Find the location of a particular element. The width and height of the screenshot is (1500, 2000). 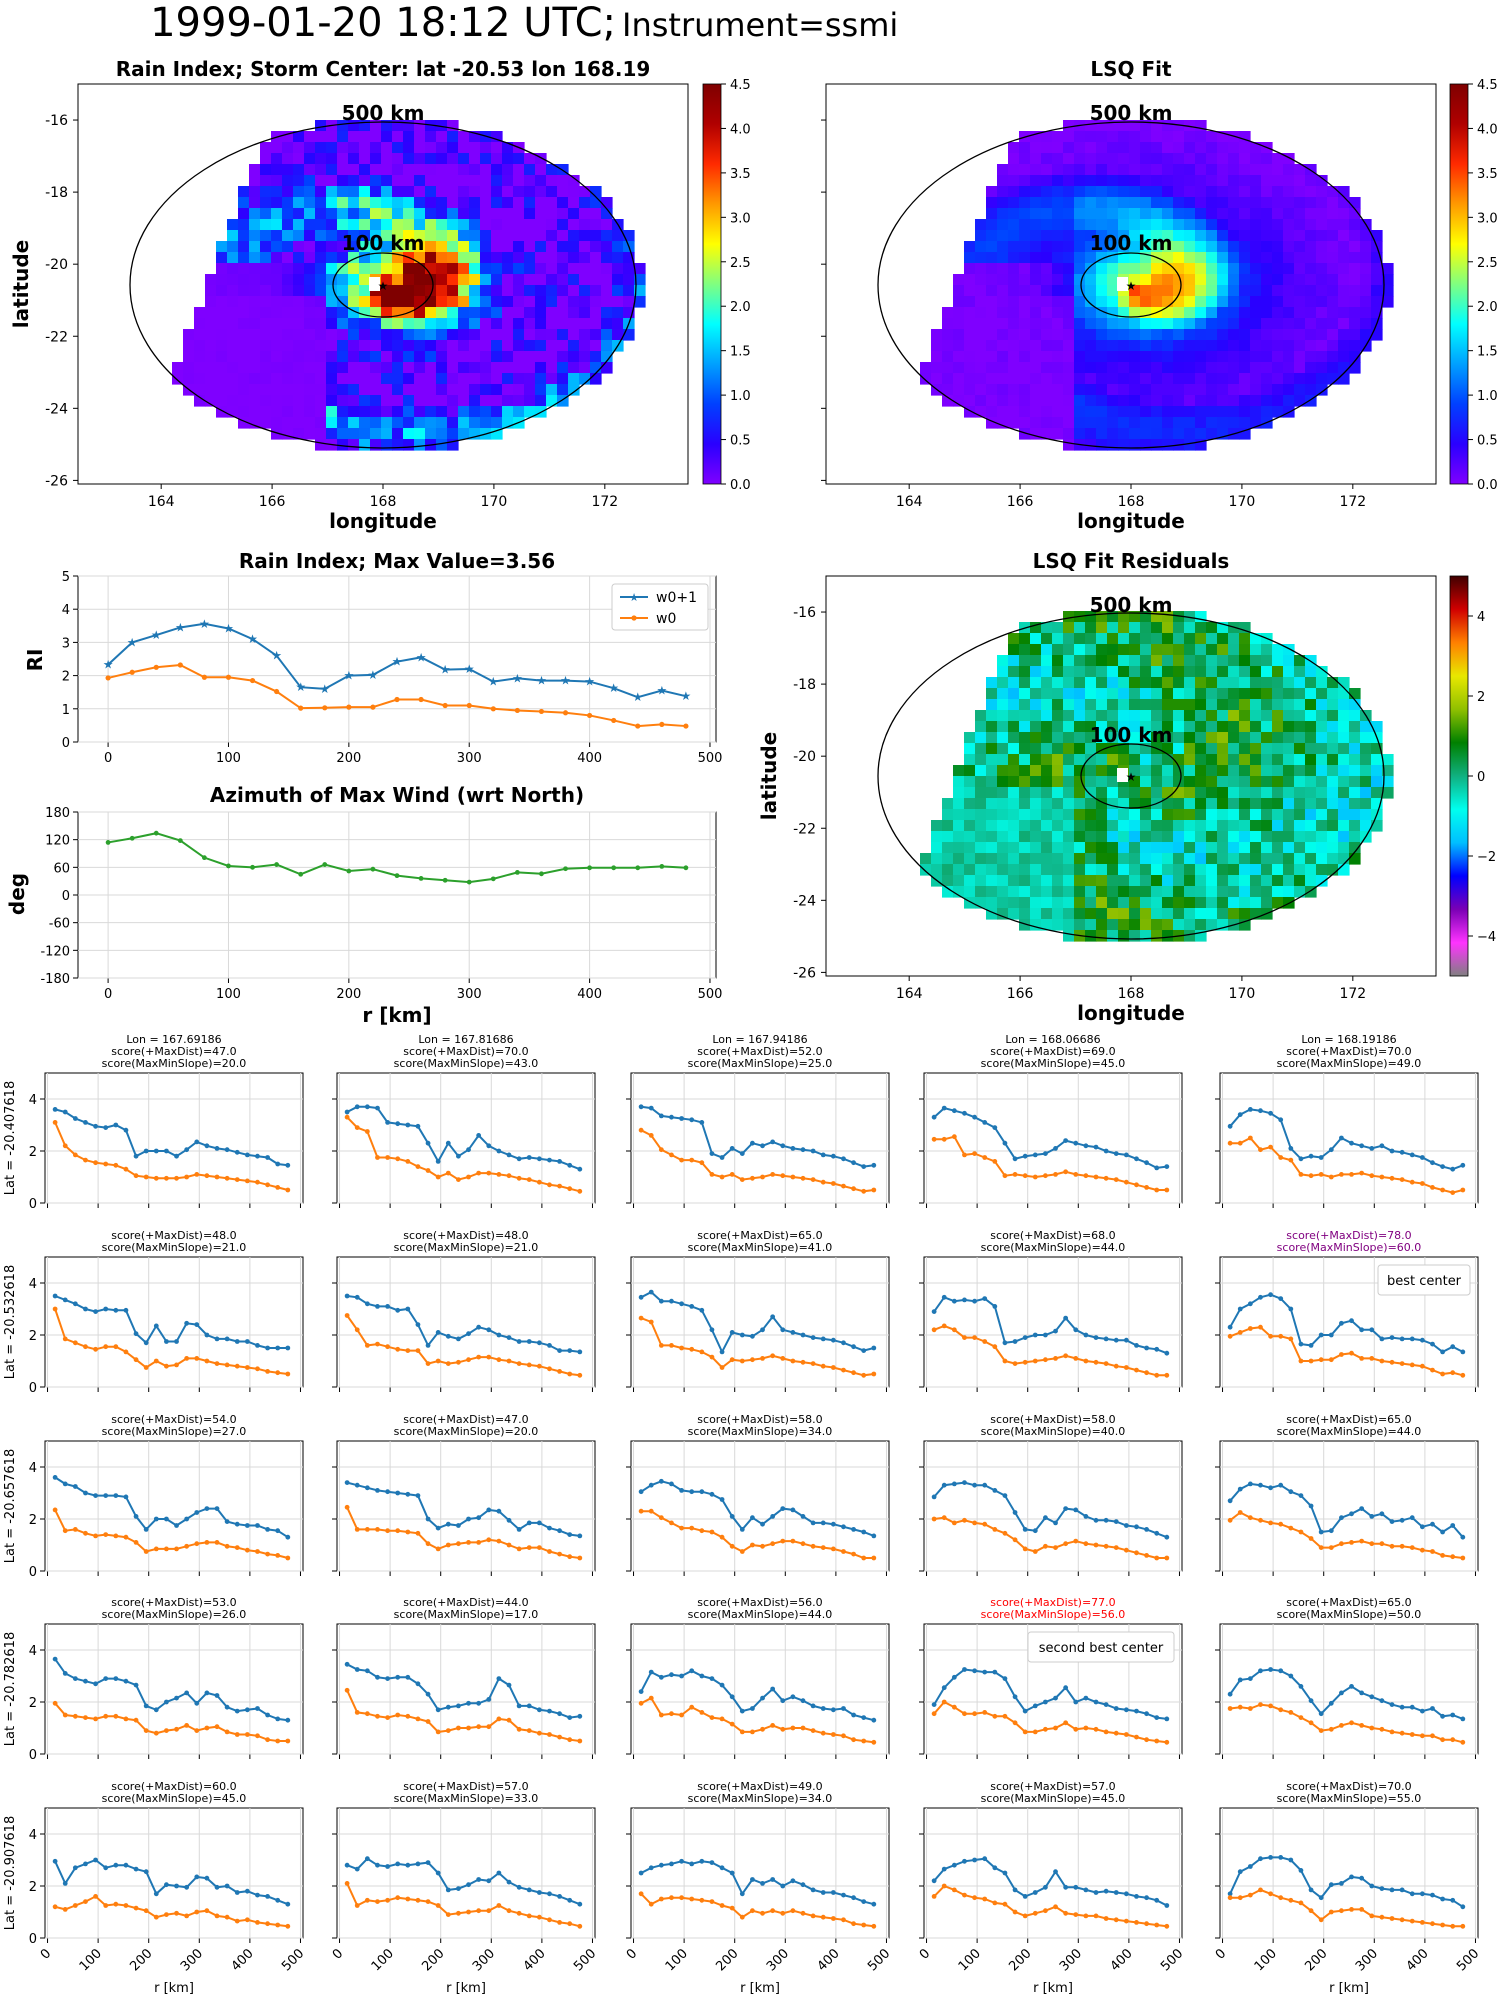

axes-frame is located at coordinates (760, 1689).